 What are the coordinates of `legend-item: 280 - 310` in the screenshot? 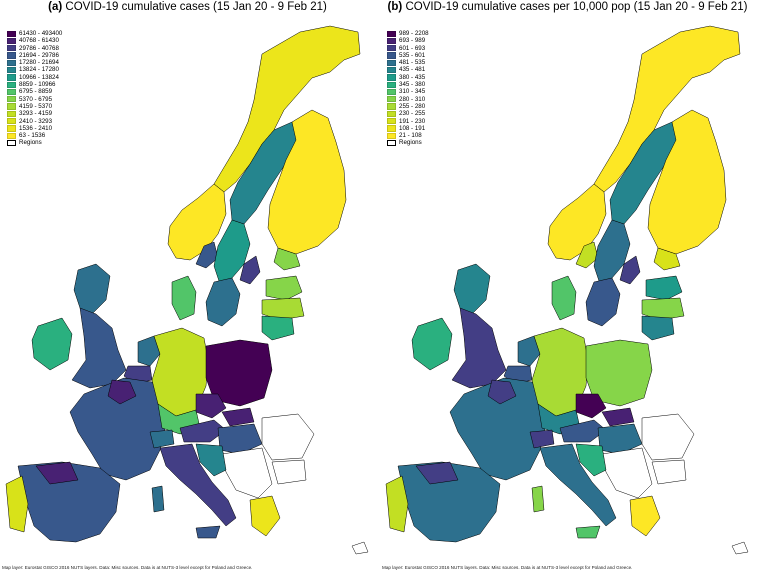 It's located at (408, 99).